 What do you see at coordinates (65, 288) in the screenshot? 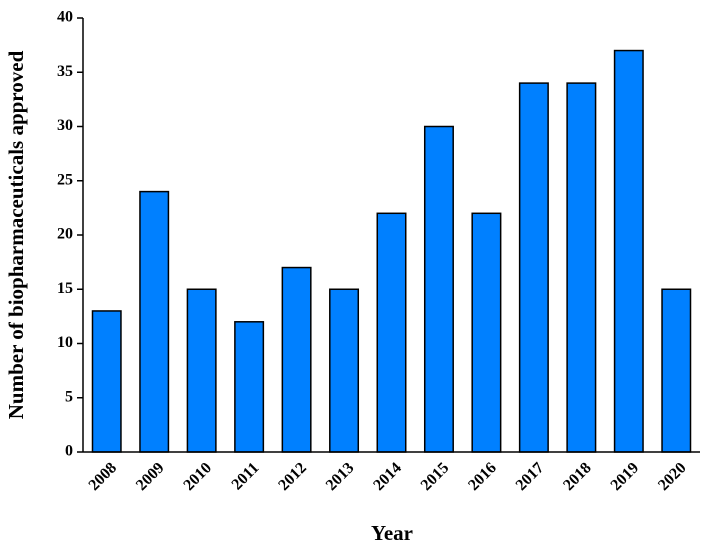
I see `y-tick-label: 15` at bounding box center [65, 288].